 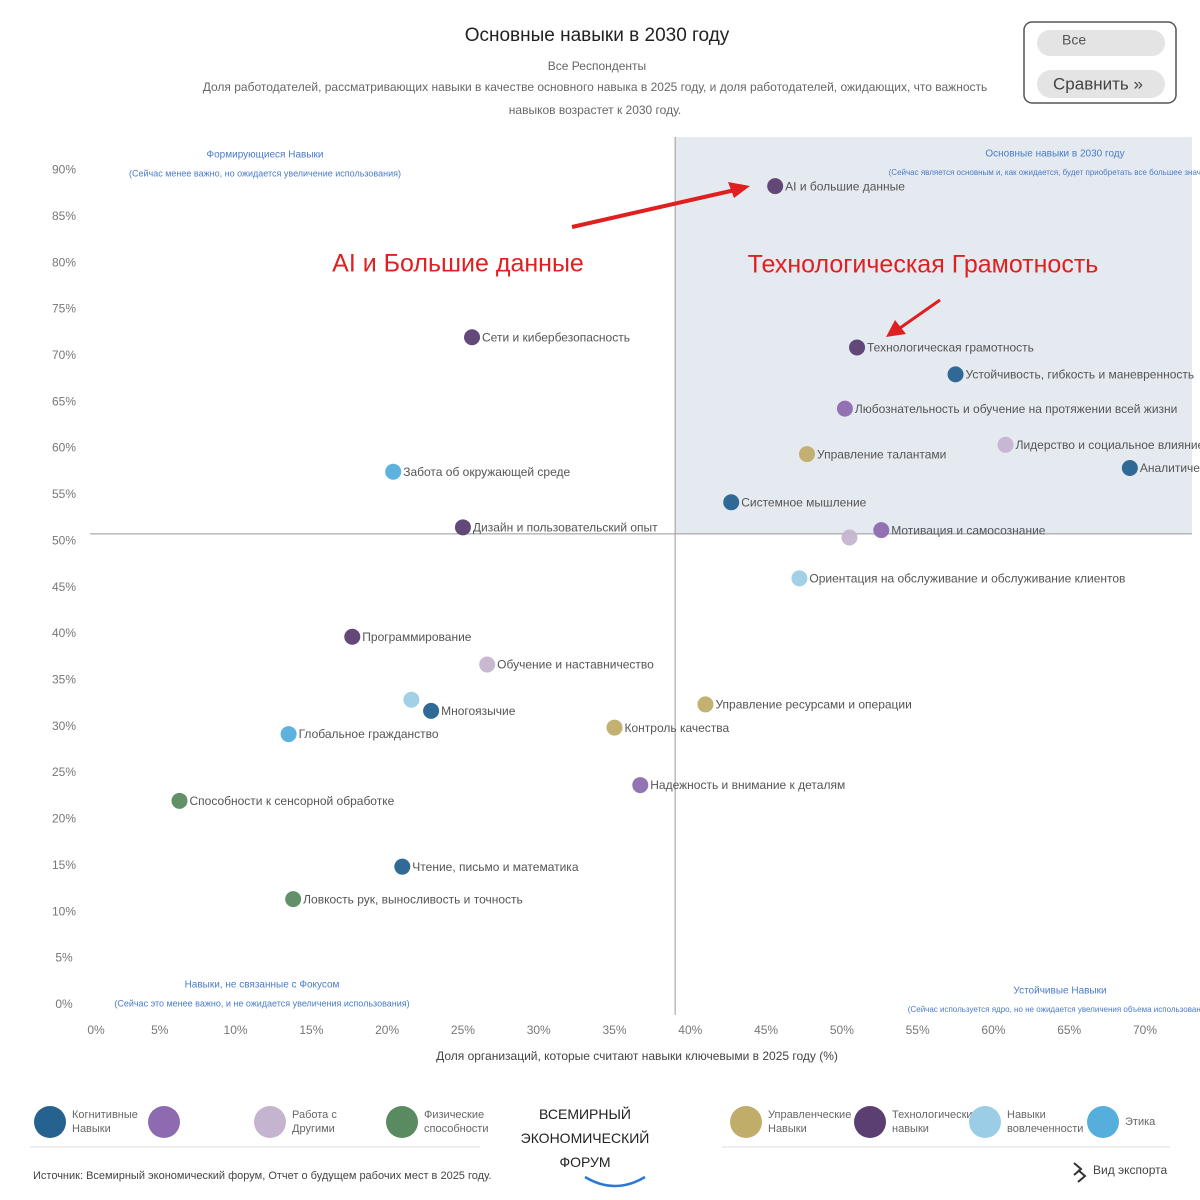 I want to click on point-label: Мотивация и самосознание, so click(x=968, y=530).